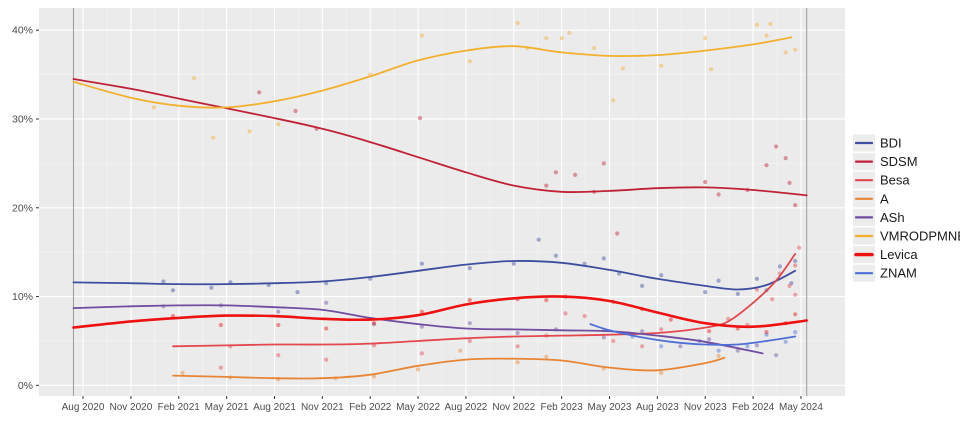  I want to click on trend-line-A, so click(449, 368).